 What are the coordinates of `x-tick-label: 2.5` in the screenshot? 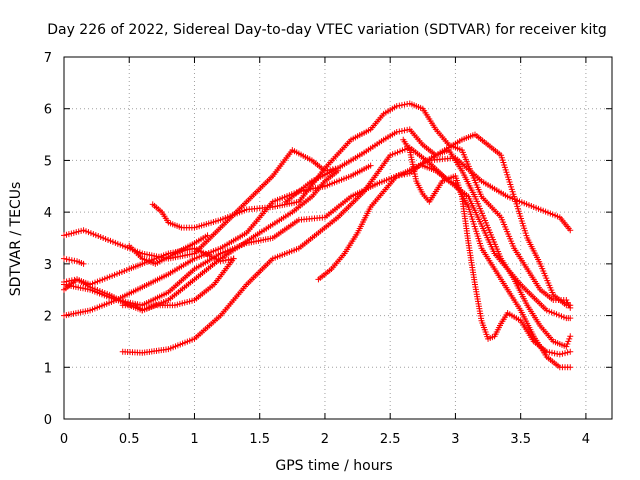 It's located at (390, 439).